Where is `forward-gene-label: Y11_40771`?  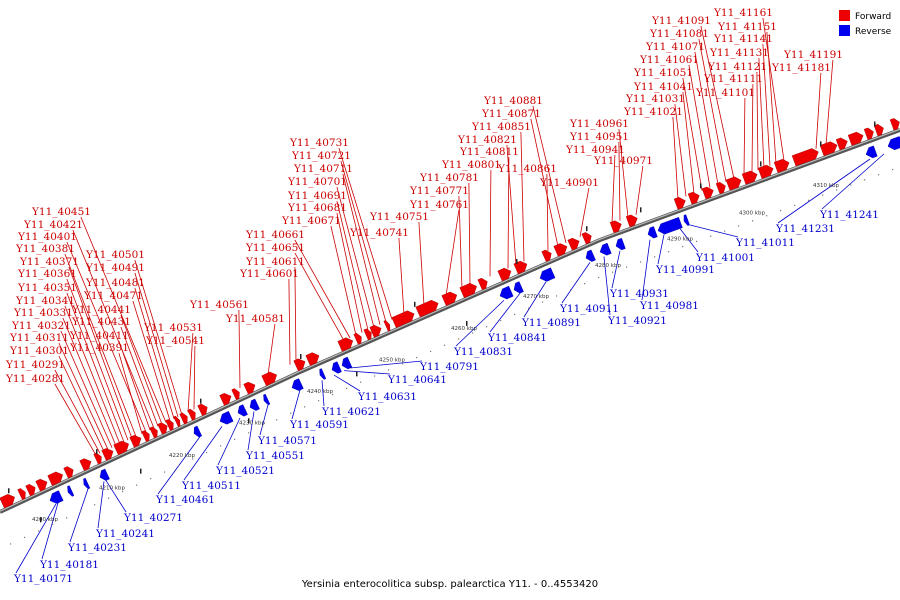
forward-gene-label: Y11_40771 is located at coordinates (439, 191).